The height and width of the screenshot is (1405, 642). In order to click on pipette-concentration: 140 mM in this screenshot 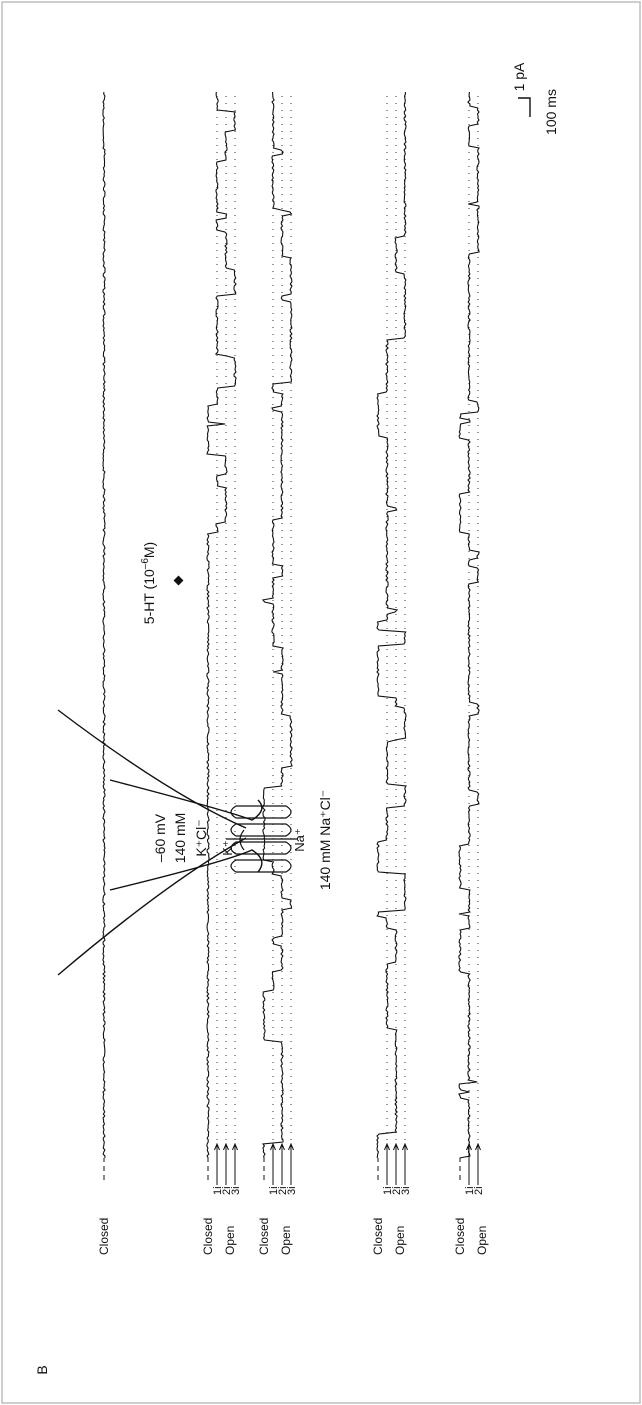, I will do `click(180, 838)`.